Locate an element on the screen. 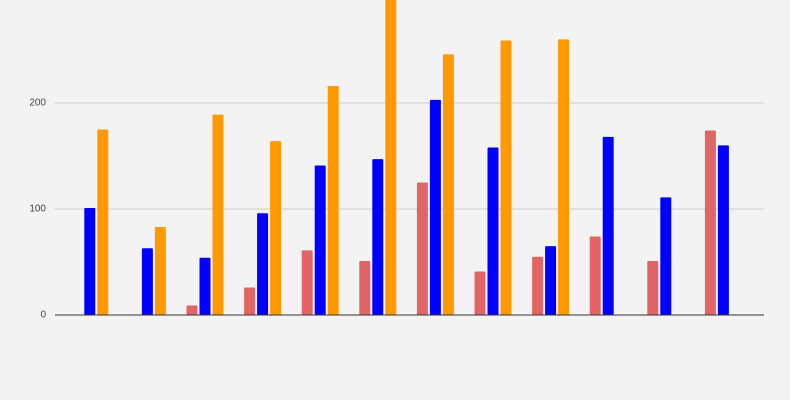  y-tick-label: 300 is located at coordinates (37, 1).